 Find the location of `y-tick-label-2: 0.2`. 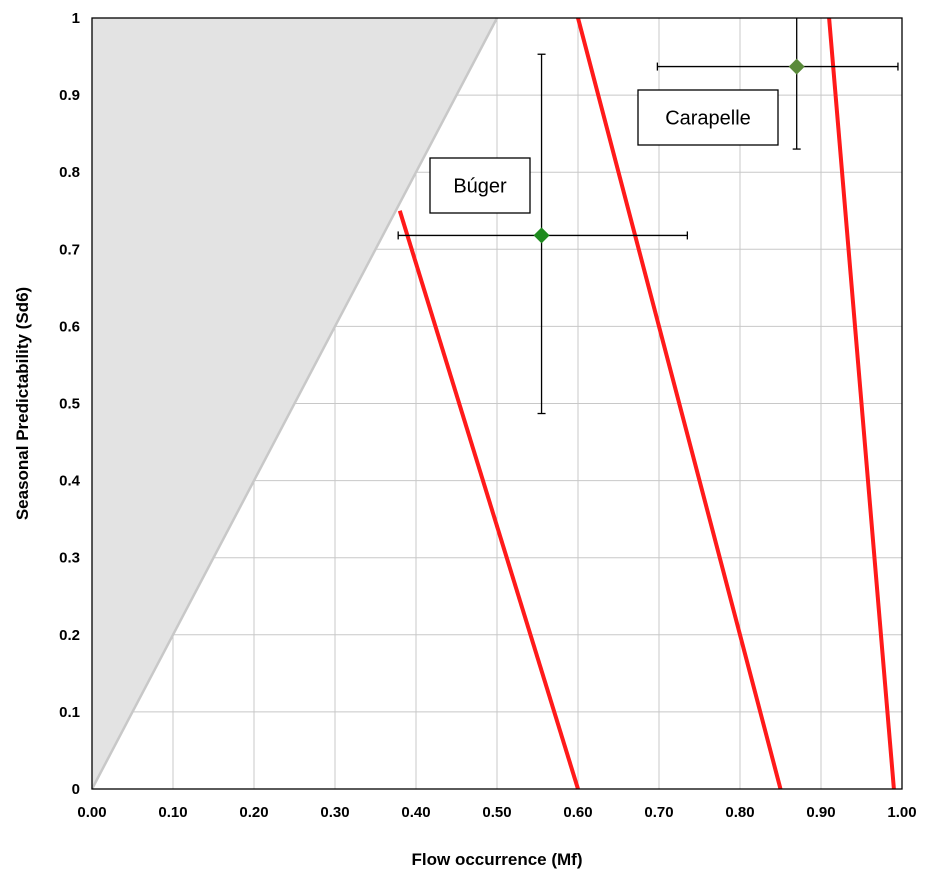

y-tick-label-2: 0.2 is located at coordinates (69, 635).